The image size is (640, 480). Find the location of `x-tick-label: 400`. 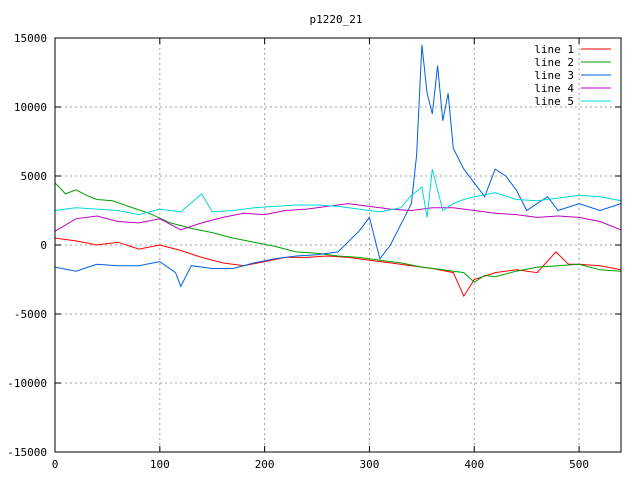

x-tick-label: 400 is located at coordinates (474, 464).